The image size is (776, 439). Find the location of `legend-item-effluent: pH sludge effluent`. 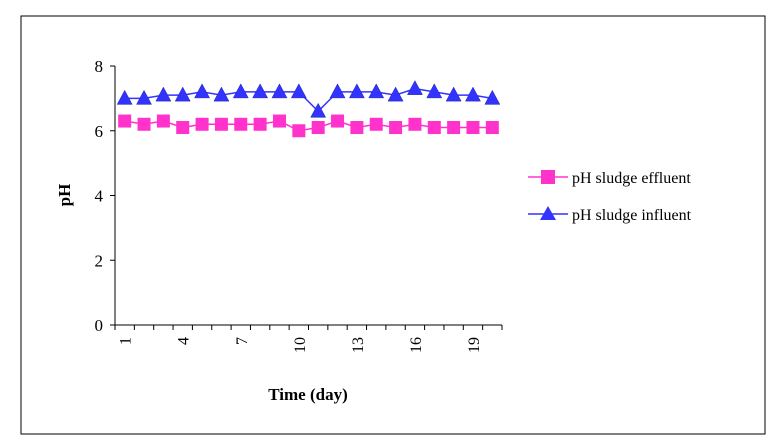

legend-item-effluent: pH sludge effluent is located at coordinates (609, 178).